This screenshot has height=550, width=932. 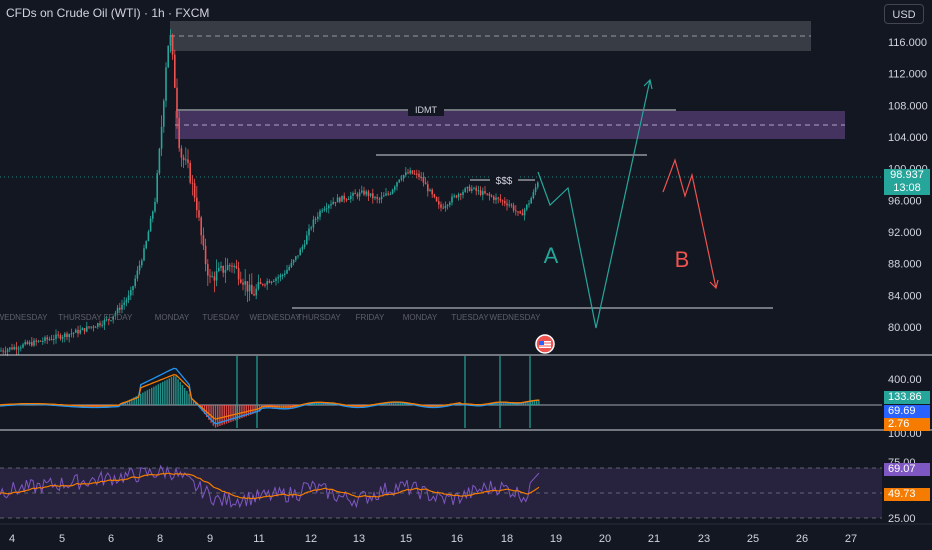 What do you see at coordinates (905, 380) in the screenshot?
I see `macd-axis-400: 400.00` at bounding box center [905, 380].